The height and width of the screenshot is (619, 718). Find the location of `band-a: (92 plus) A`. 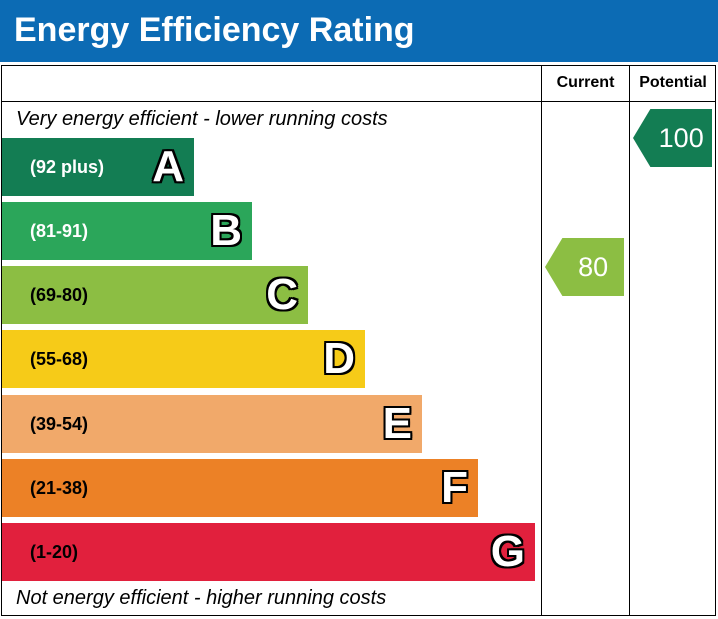

band-a: (92 plus) A is located at coordinates (98, 167).